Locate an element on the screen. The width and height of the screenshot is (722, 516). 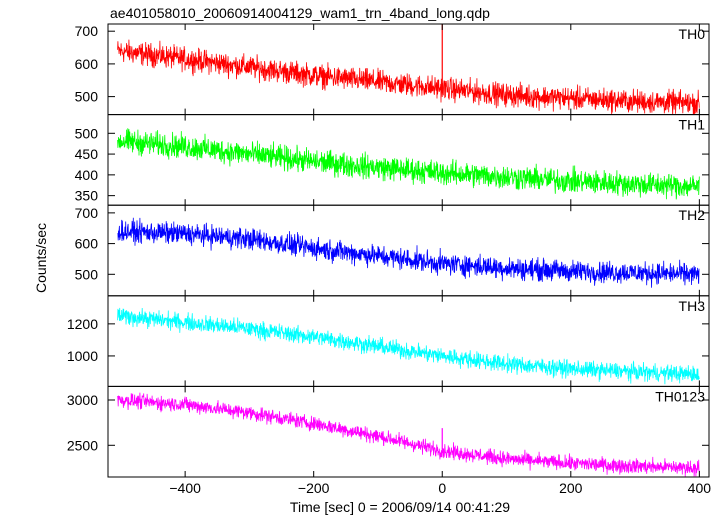
series-th3-line is located at coordinates (408, 346).